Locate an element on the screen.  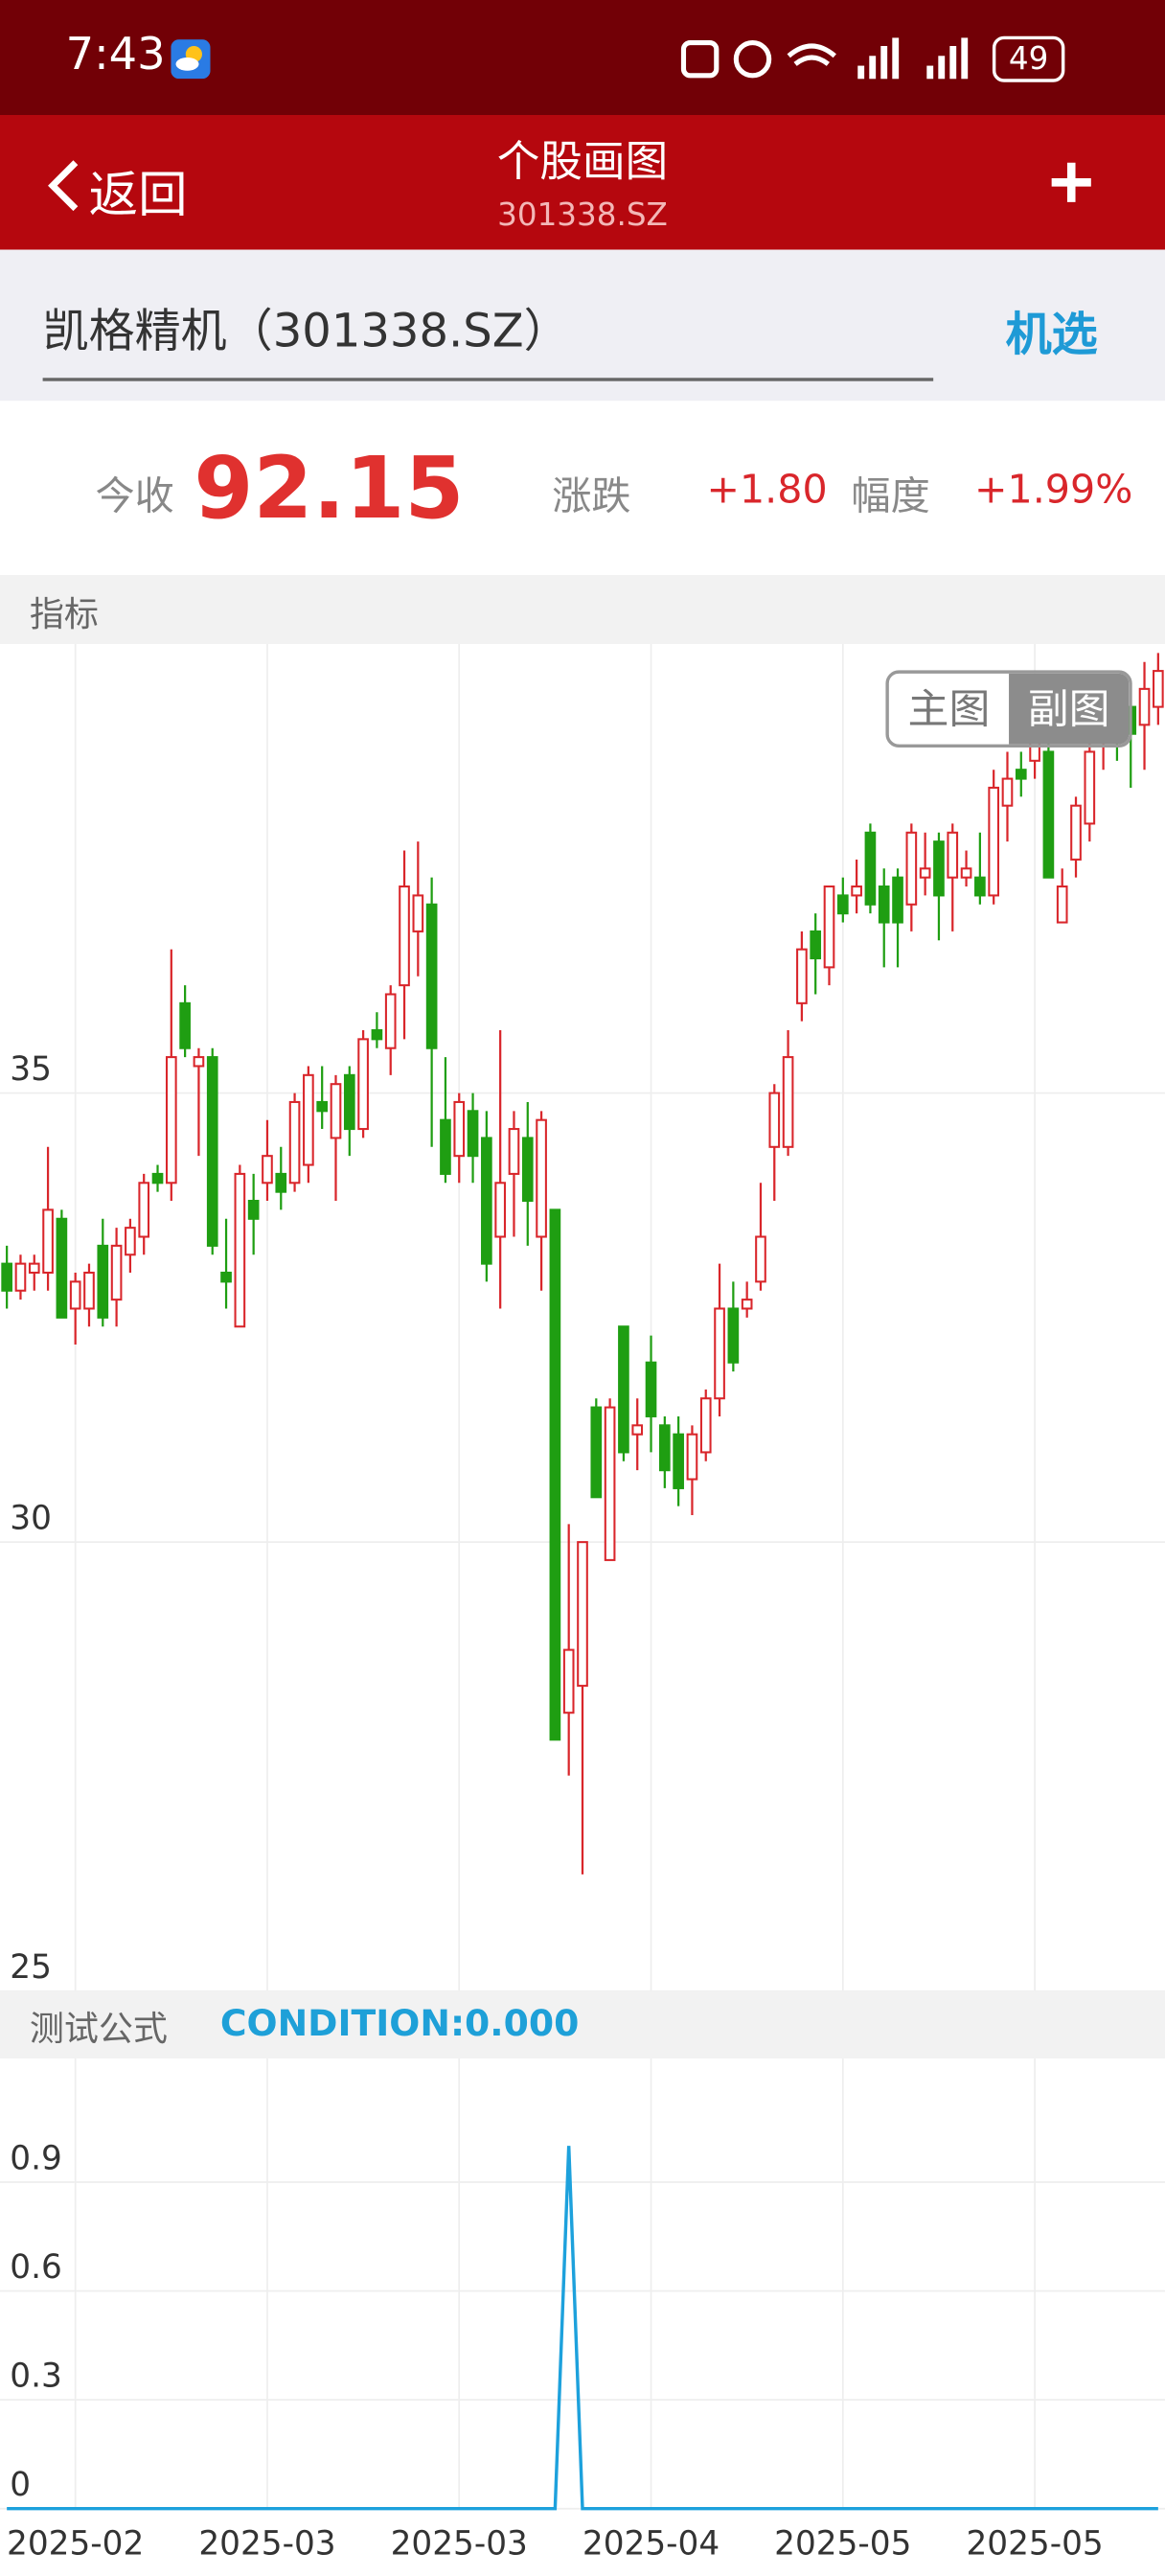
weather-icon is located at coordinates (191, 59).